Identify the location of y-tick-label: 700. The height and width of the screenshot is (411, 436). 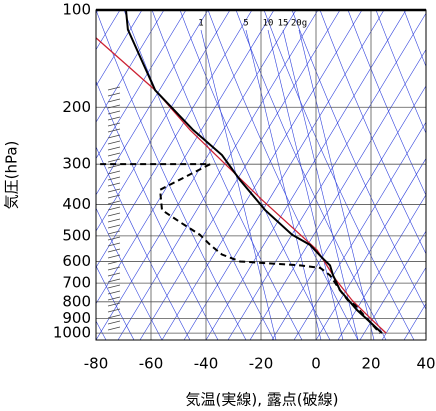
(76, 283).